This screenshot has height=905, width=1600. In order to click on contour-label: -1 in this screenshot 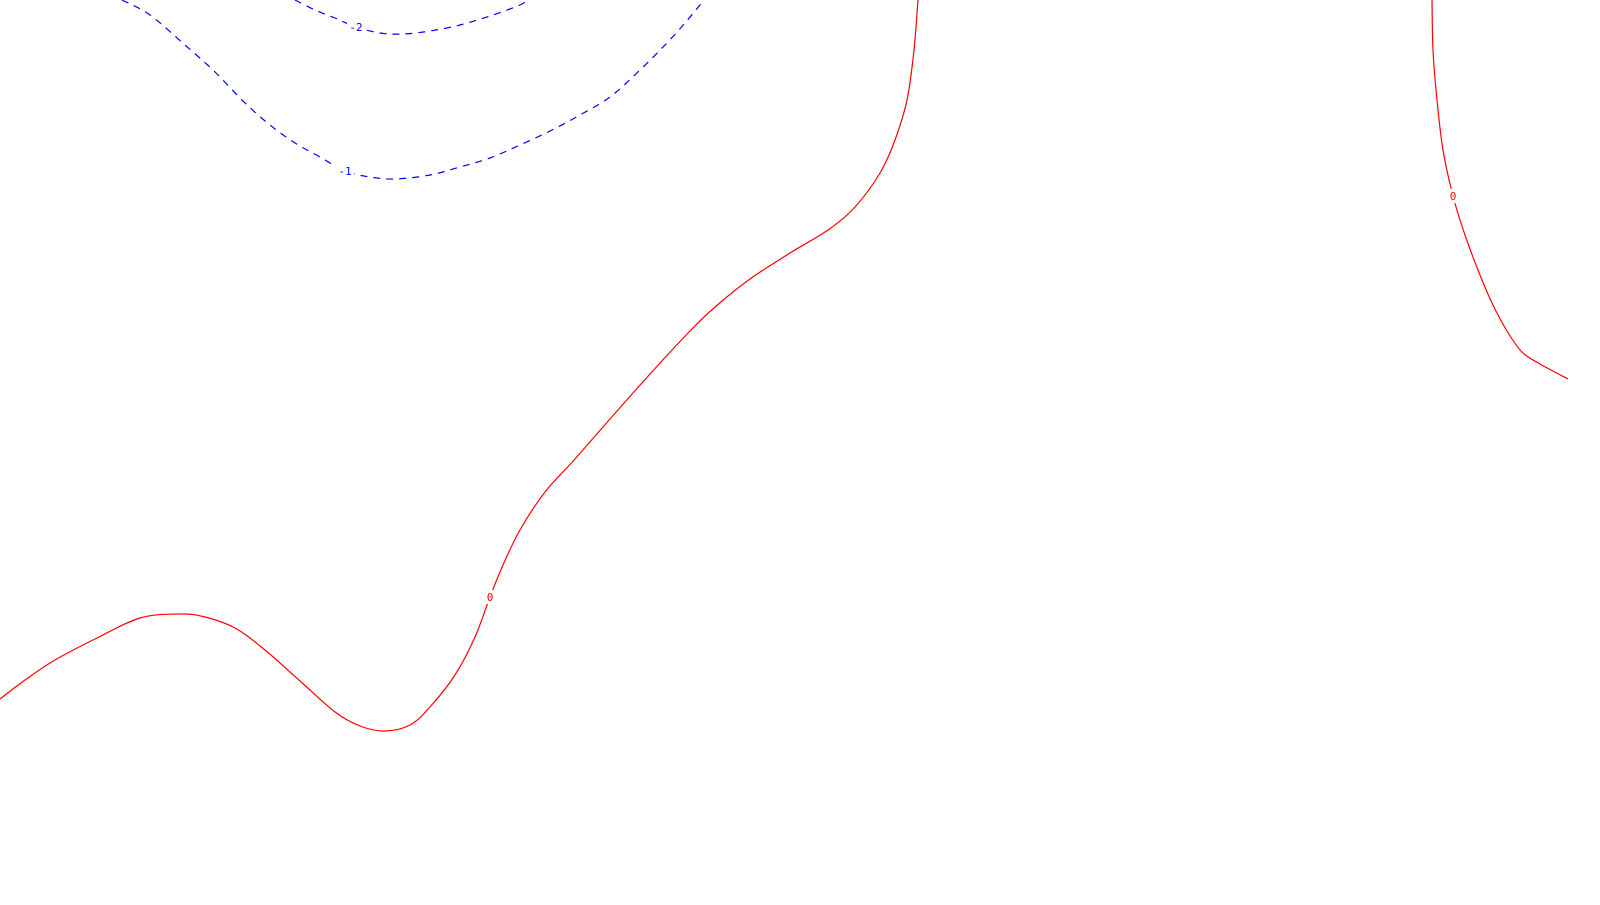, I will do `click(344, 171)`.